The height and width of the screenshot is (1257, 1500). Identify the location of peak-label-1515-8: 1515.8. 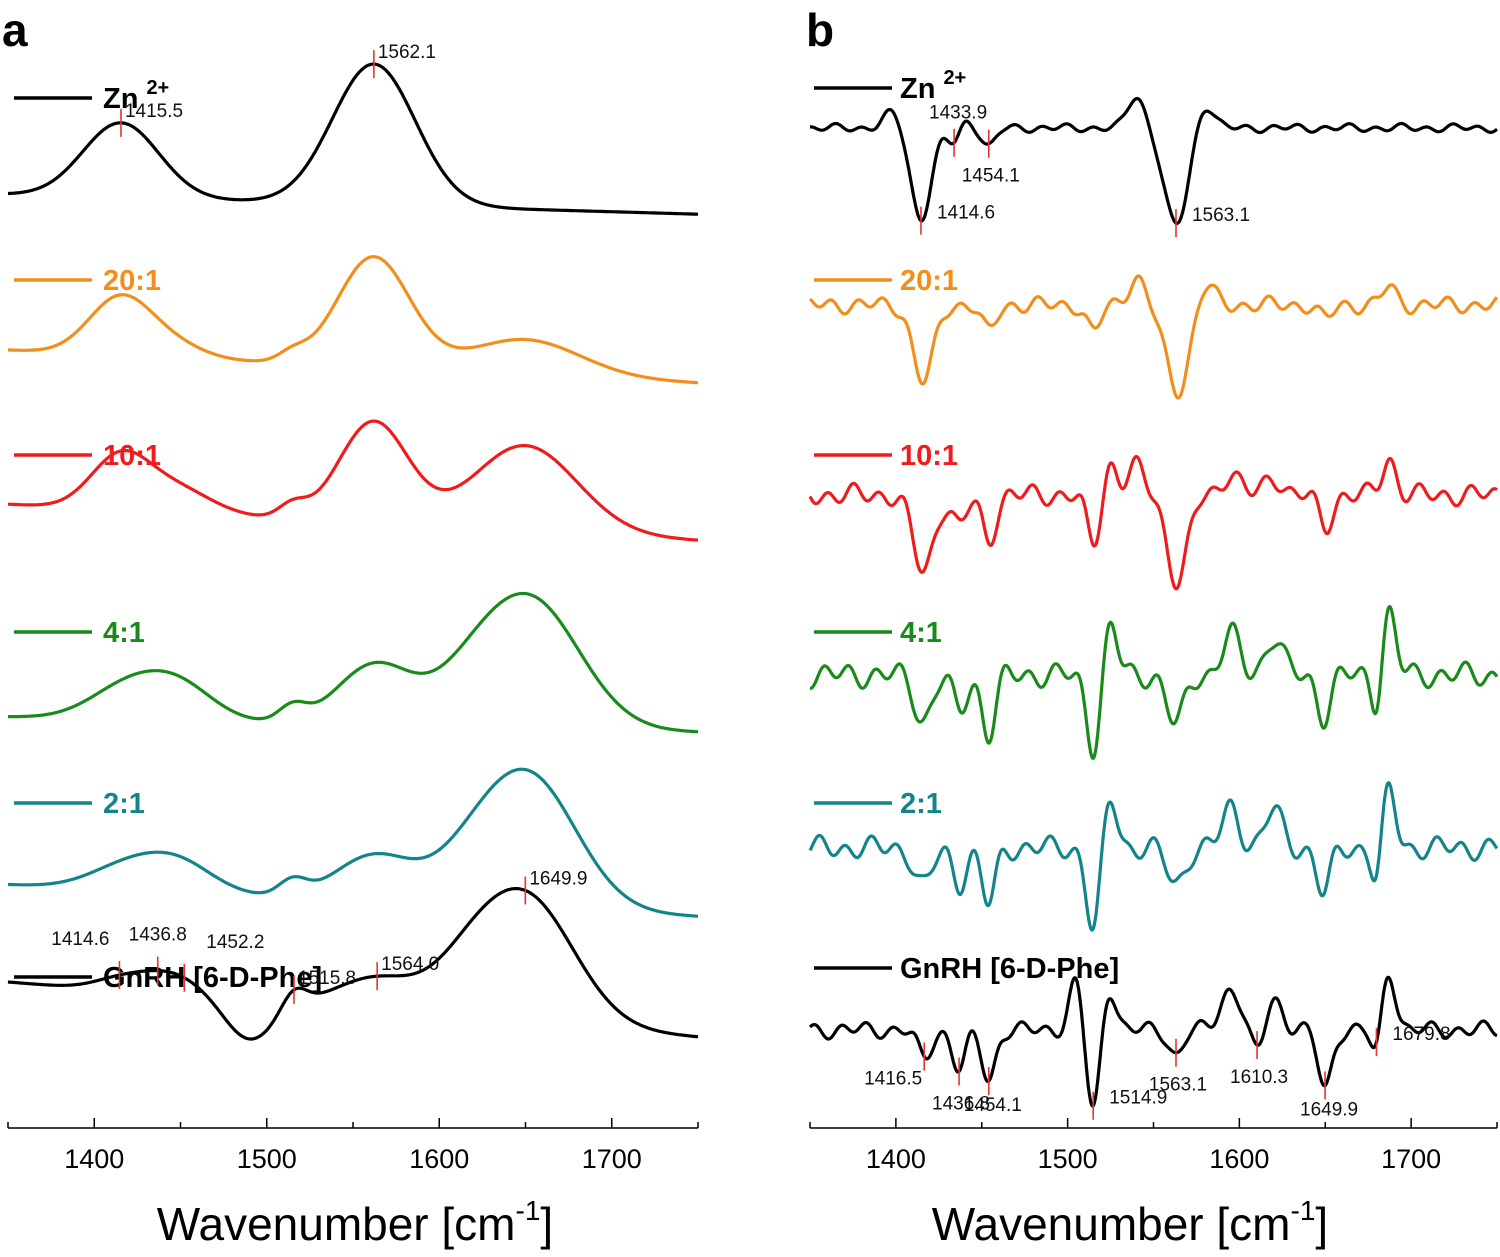
(327, 978).